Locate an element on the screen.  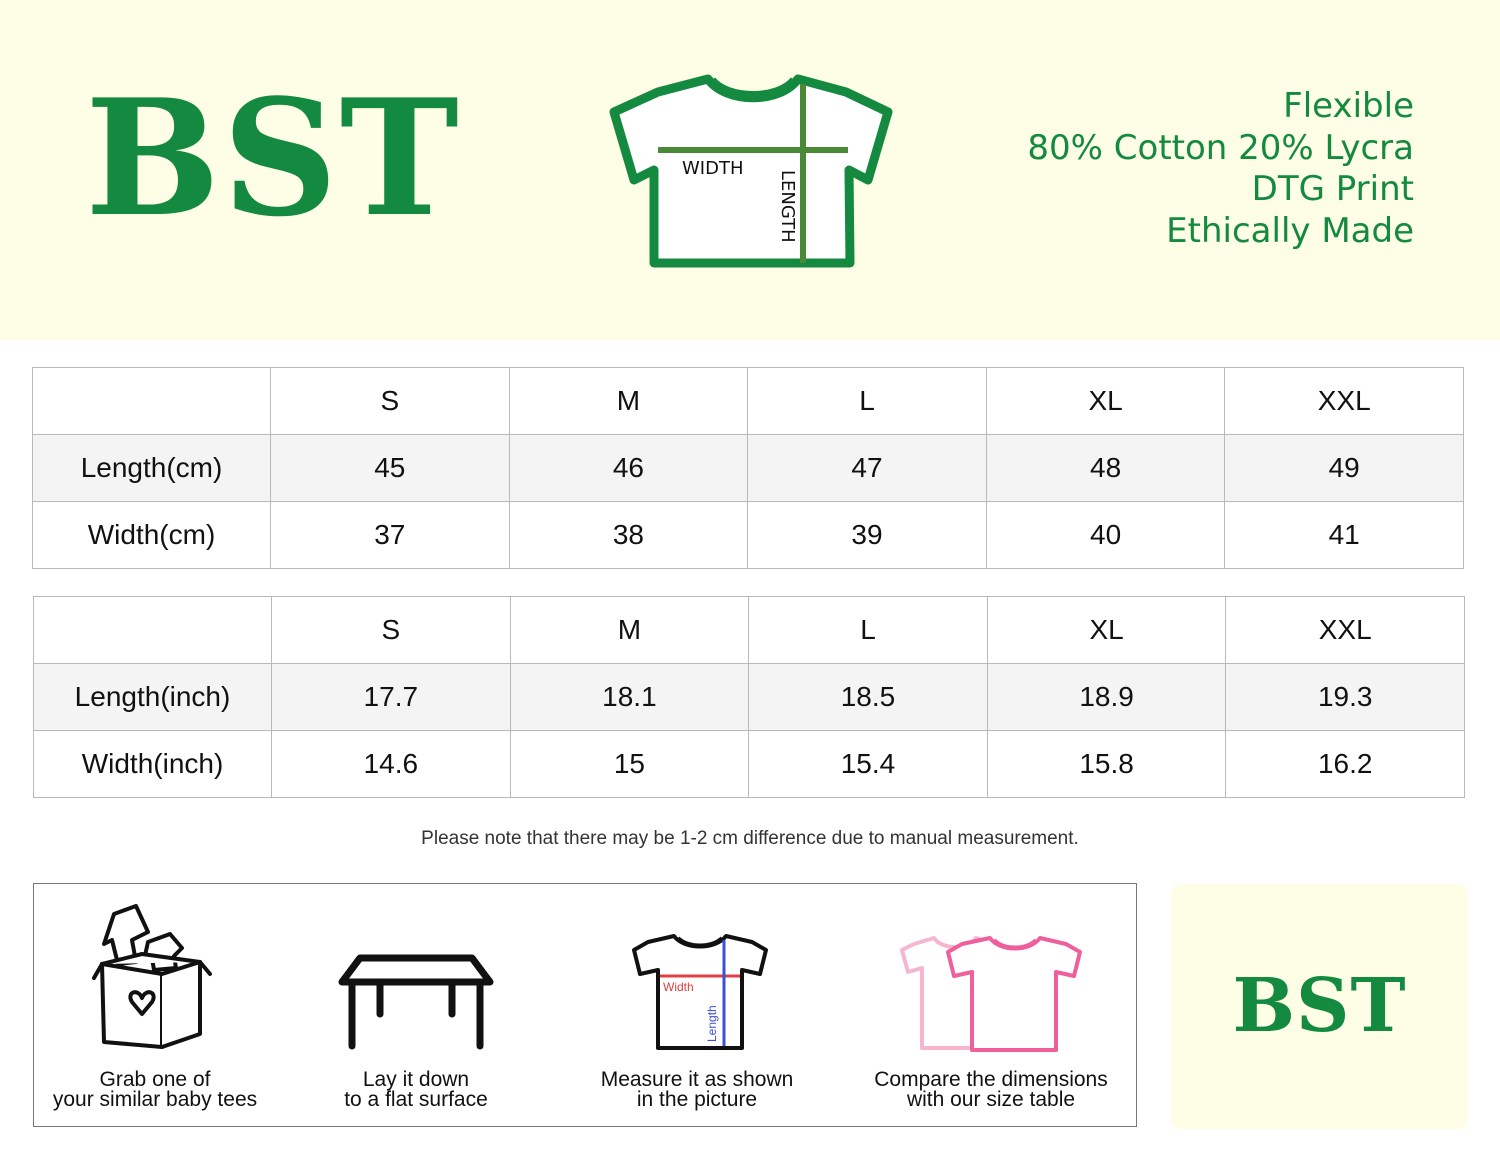
table-cell: 18.5 is located at coordinates (868, 697).